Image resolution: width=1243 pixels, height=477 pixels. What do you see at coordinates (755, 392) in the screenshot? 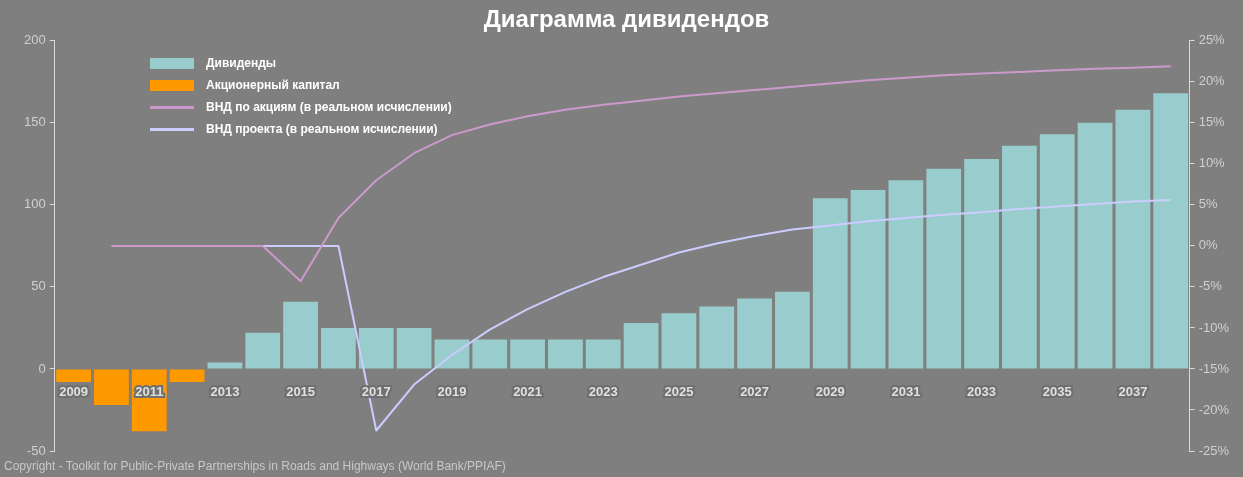
I see `x-tick-label: 2027` at bounding box center [755, 392].